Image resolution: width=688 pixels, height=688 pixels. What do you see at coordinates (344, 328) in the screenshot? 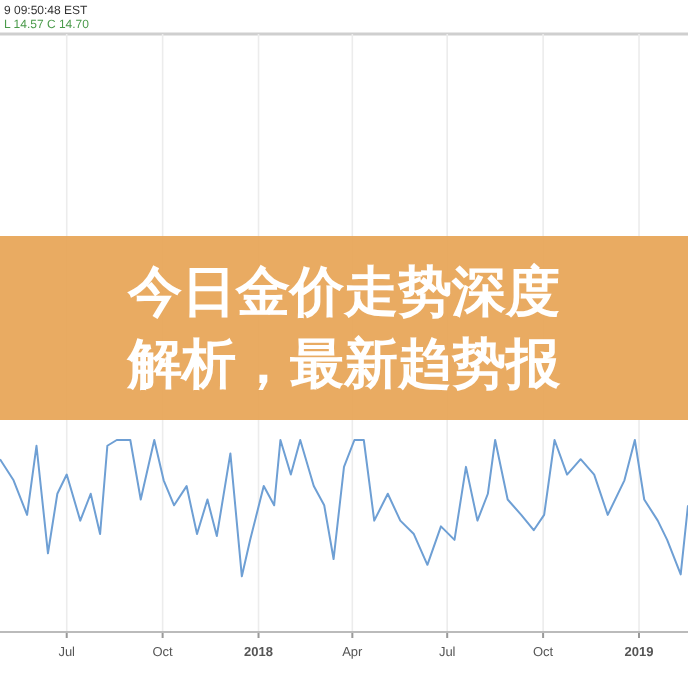
I see `chart-title: 今日金价走势深度解析，最新趋势报` at bounding box center [344, 328].